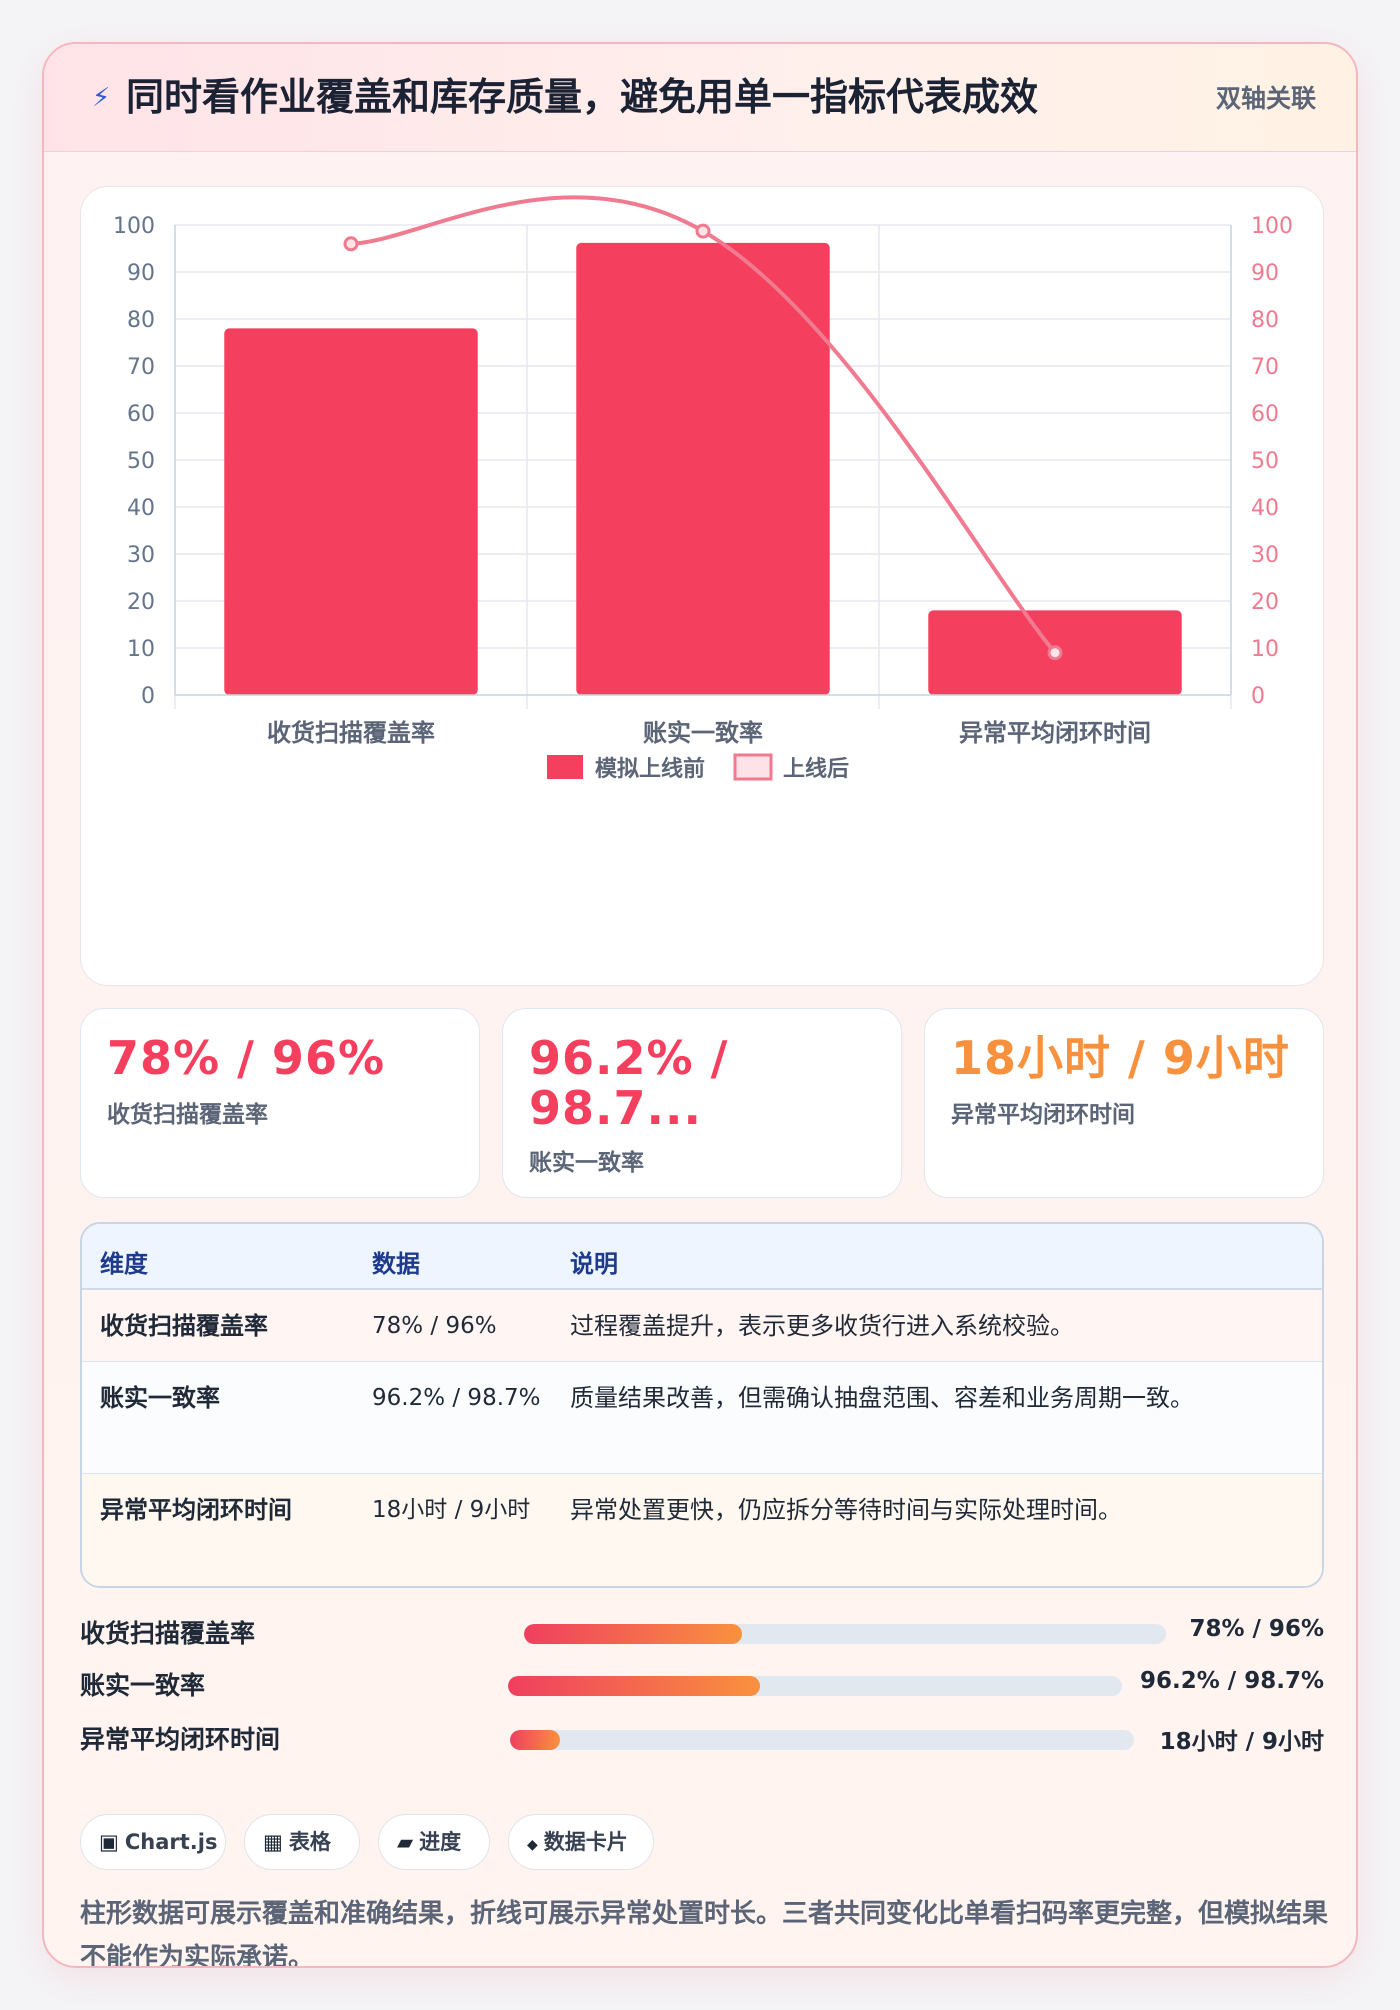 This screenshot has height=2010, width=1400. Describe the element at coordinates (1256, 1629) in the screenshot. I see `progress-value: 78% / 96%` at that location.